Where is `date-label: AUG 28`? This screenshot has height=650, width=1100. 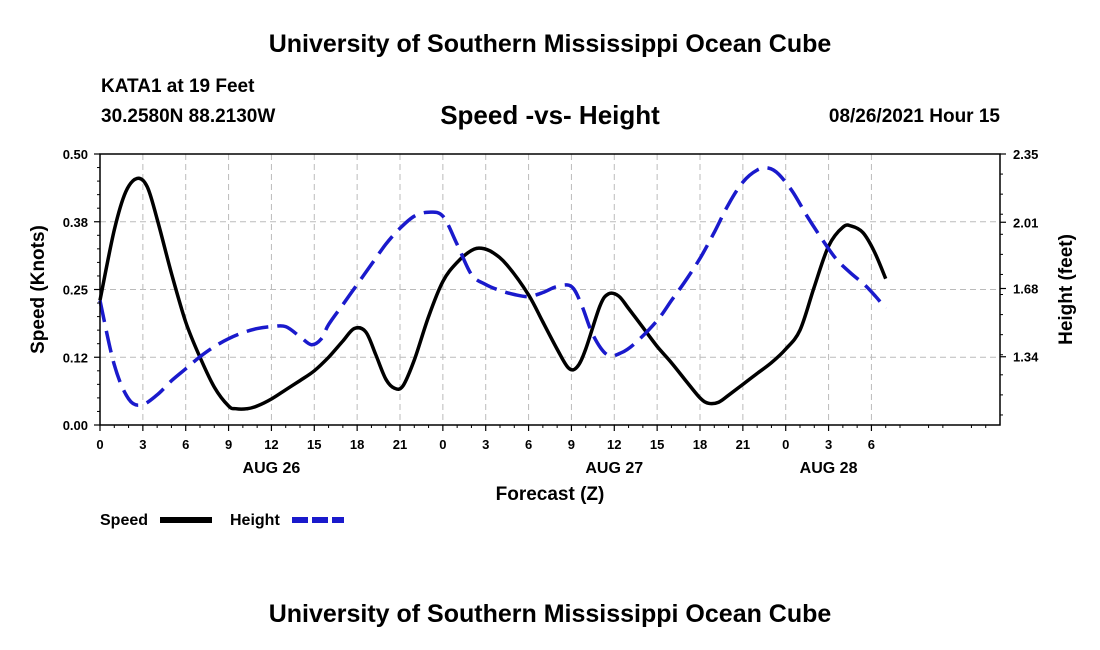 date-label: AUG 28 is located at coordinates (829, 468).